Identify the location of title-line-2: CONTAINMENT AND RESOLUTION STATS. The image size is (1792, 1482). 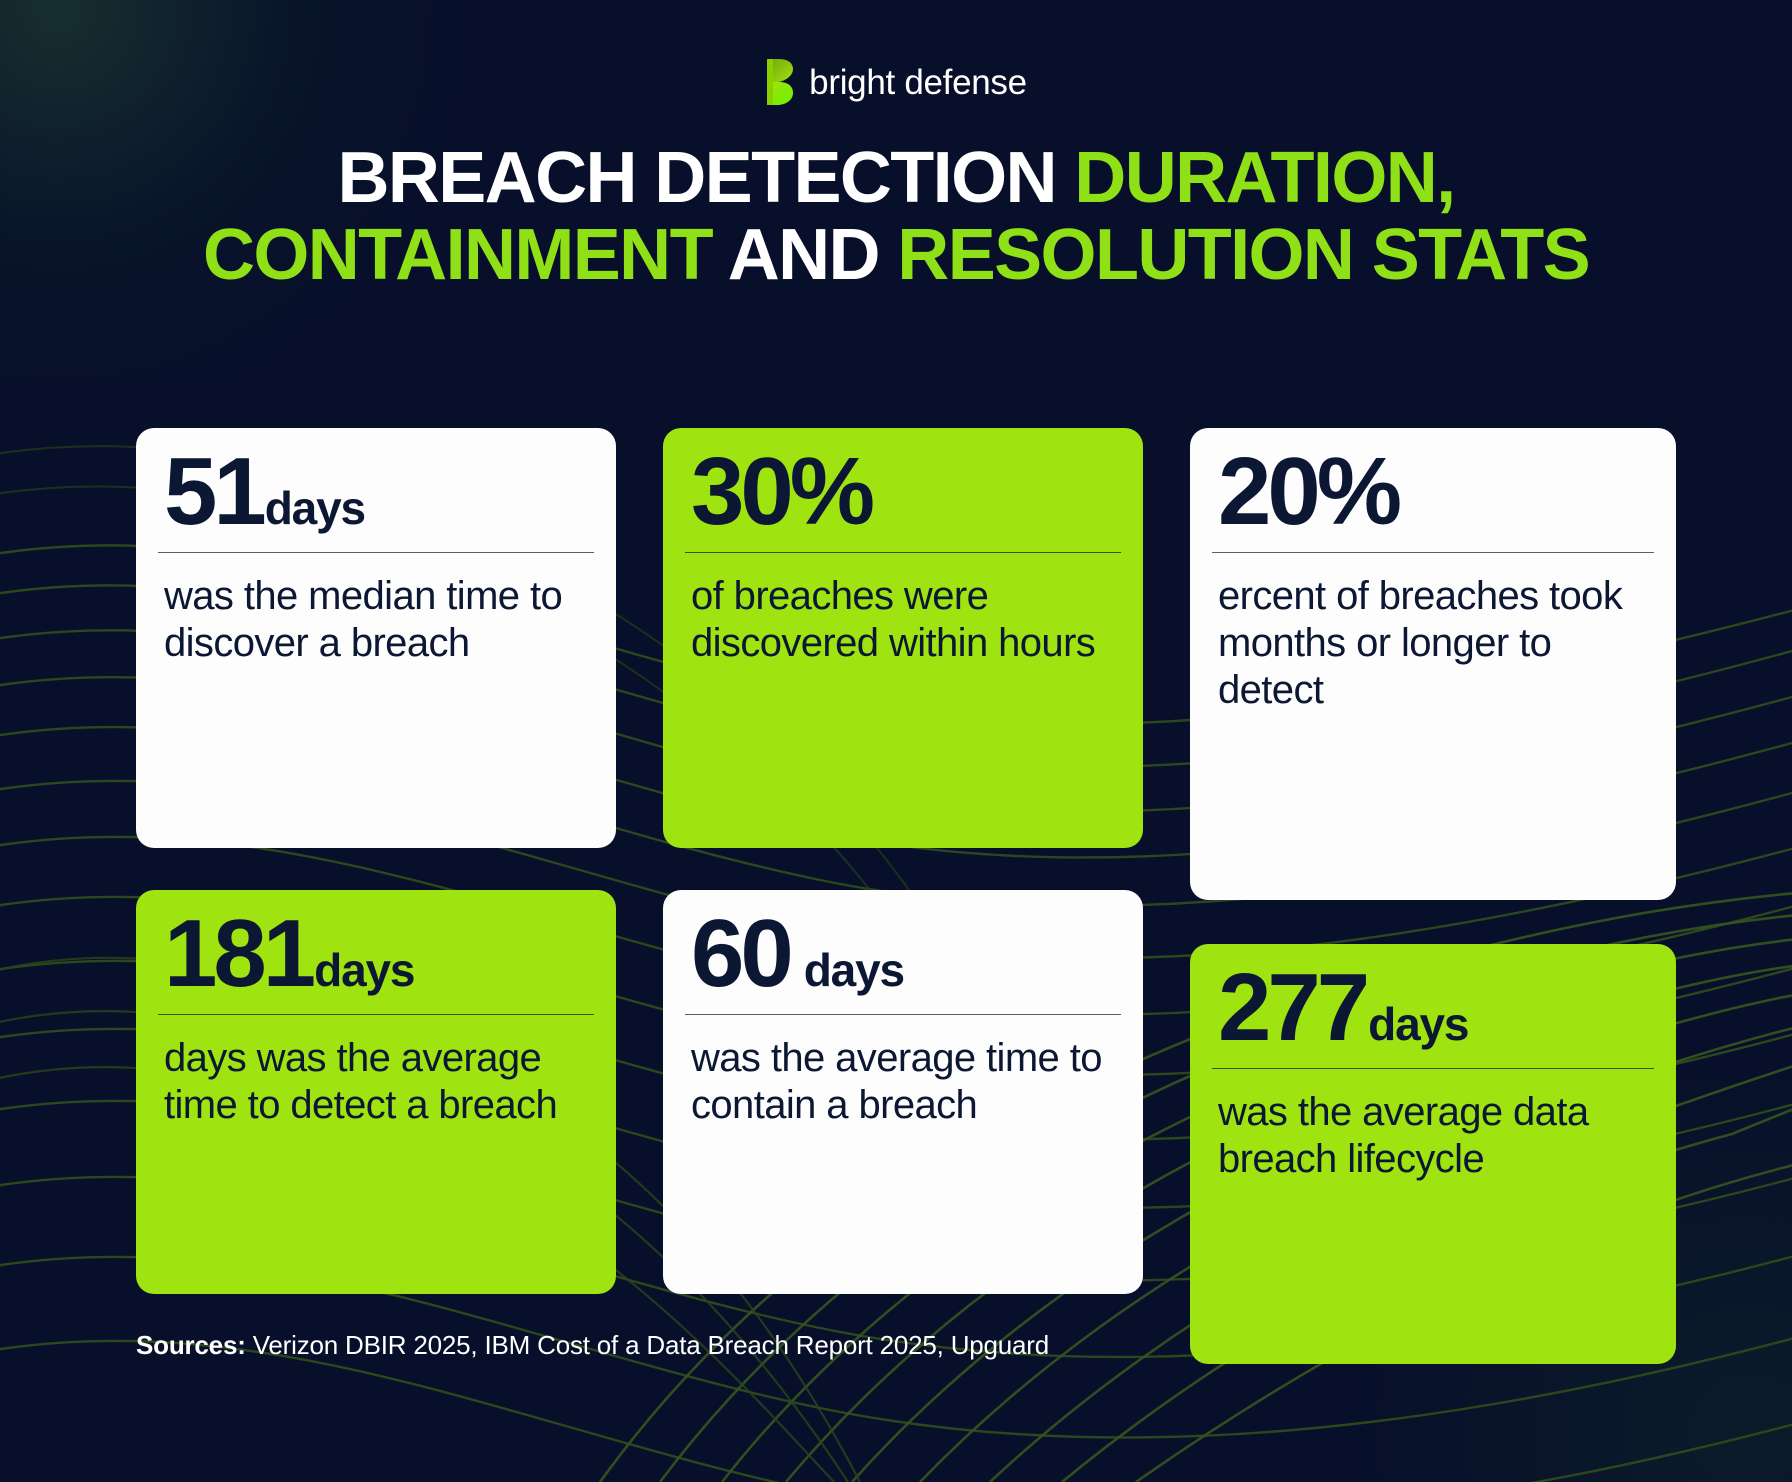
(896, 255).